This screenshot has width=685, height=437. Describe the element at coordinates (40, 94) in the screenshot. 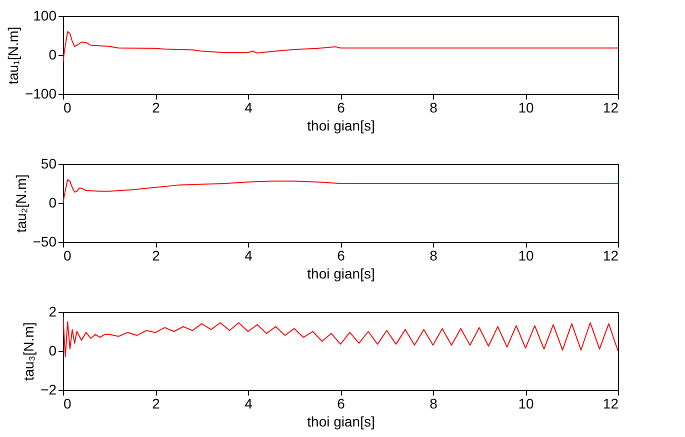

I see `y-tick-label: −100` at that location.